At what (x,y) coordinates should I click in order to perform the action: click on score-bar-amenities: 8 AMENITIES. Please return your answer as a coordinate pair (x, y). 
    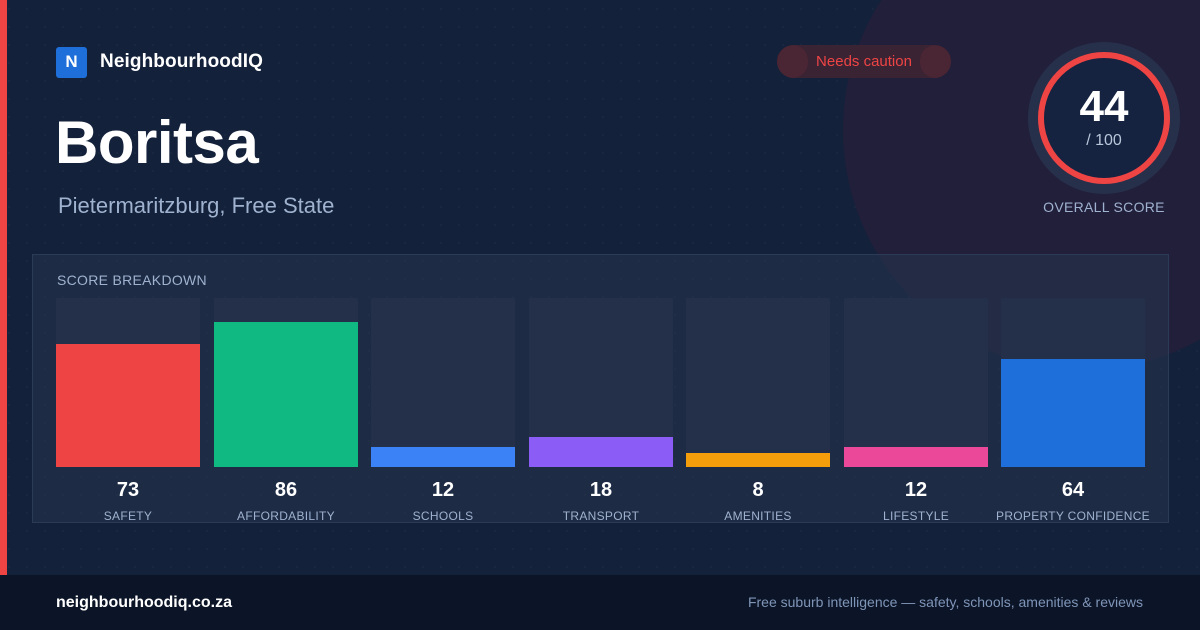
    Looking at the image, I should click on (758, 411).